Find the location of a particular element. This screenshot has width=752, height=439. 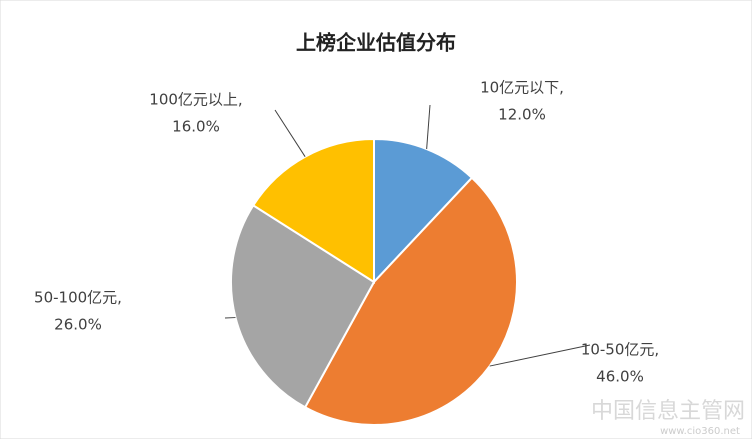

value-label: 46.0% is located at coordinates (620, 377).